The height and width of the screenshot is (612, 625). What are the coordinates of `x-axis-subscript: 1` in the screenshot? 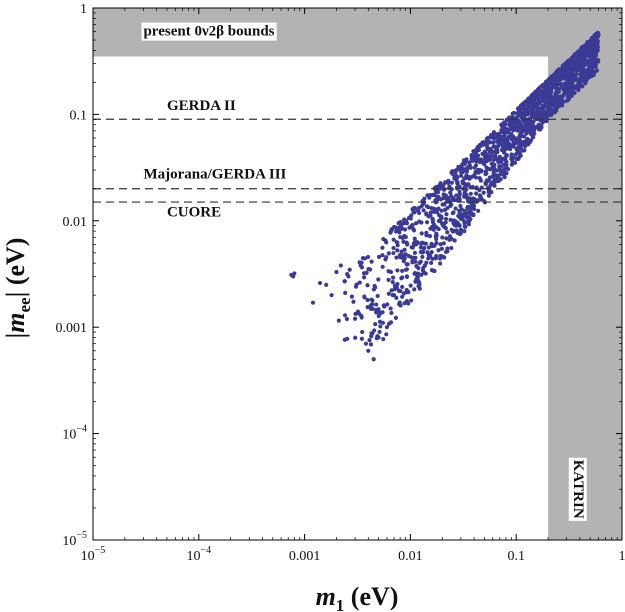 It's located at (340, 604).